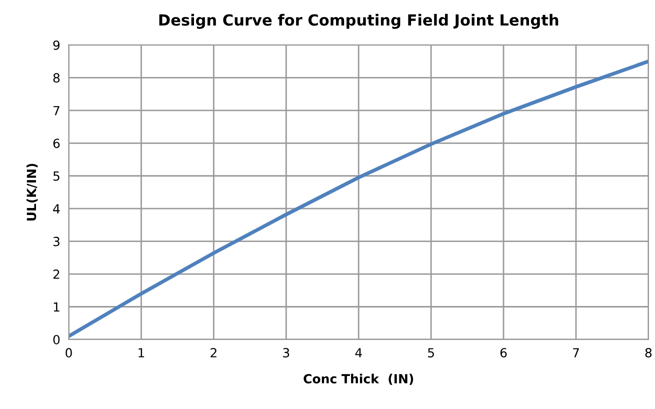 The image size is (655, 409). What do you see at coordinates (576, 353) in the screenshot?
I see `x-tick-label: 7` at bounding box center [576, 353].